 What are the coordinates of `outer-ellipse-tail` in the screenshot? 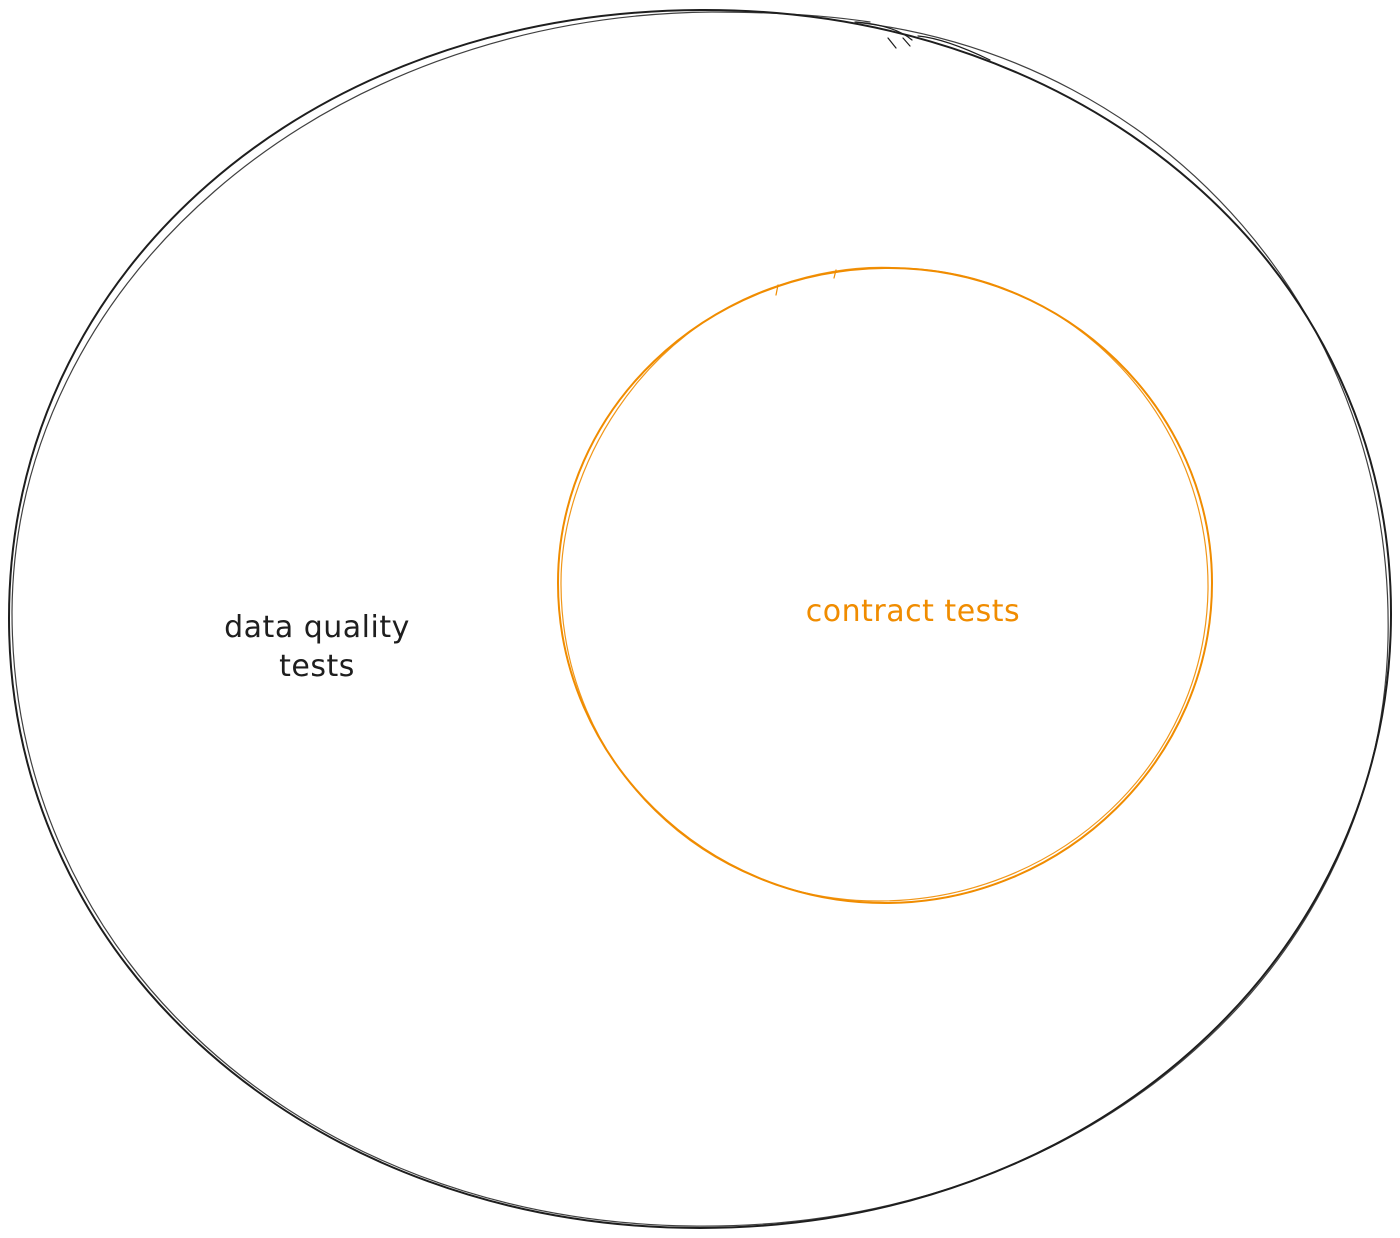 It's located at (923, 41).